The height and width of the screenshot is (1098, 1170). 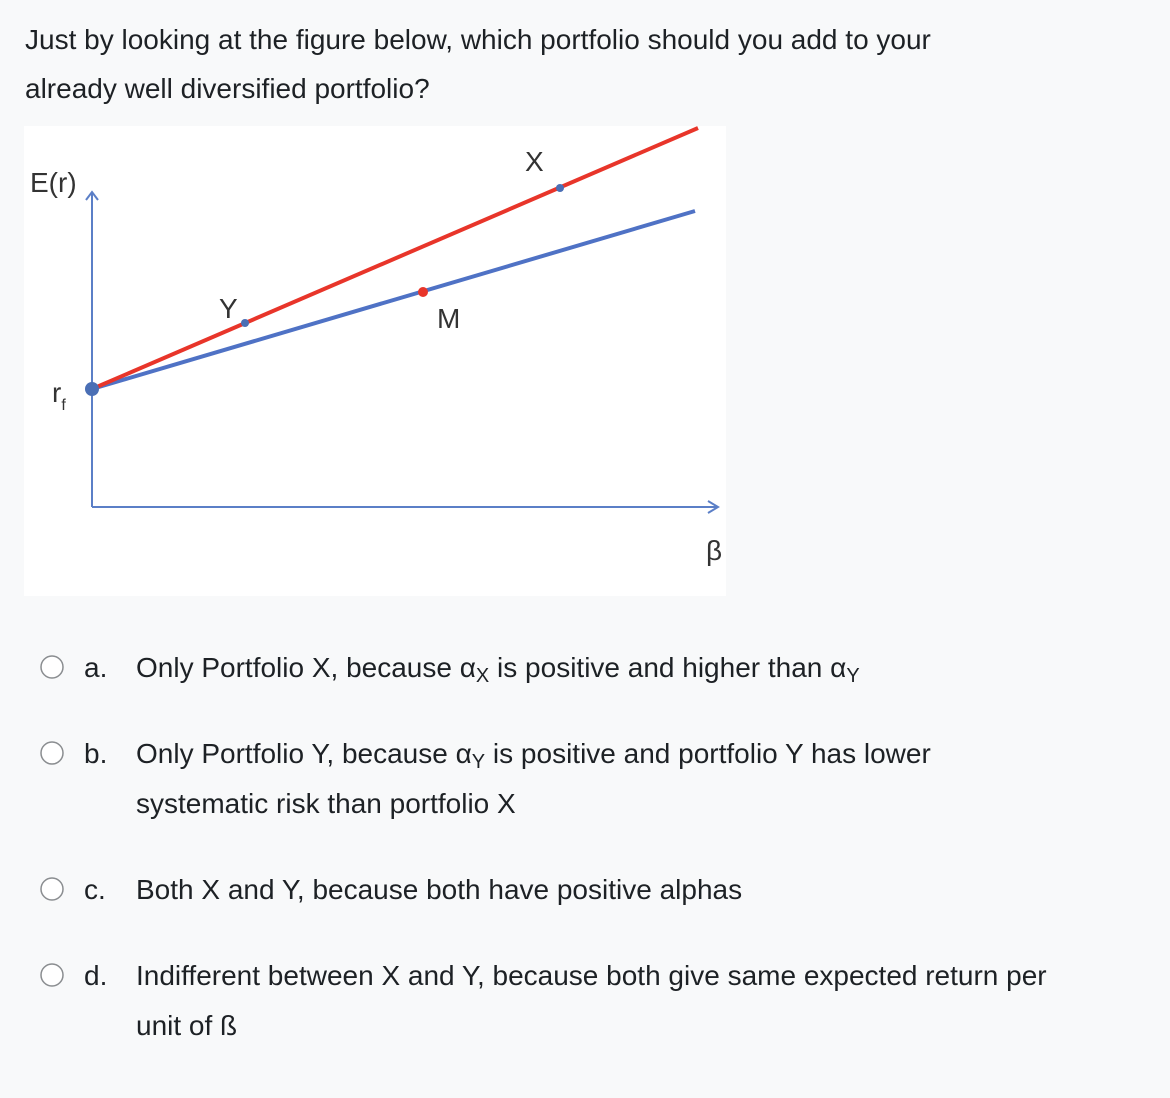 What do you see at coordinates (63, 405) in the screenshot?
I see `rf-label-sub: f` at bounding box center [63, 405].